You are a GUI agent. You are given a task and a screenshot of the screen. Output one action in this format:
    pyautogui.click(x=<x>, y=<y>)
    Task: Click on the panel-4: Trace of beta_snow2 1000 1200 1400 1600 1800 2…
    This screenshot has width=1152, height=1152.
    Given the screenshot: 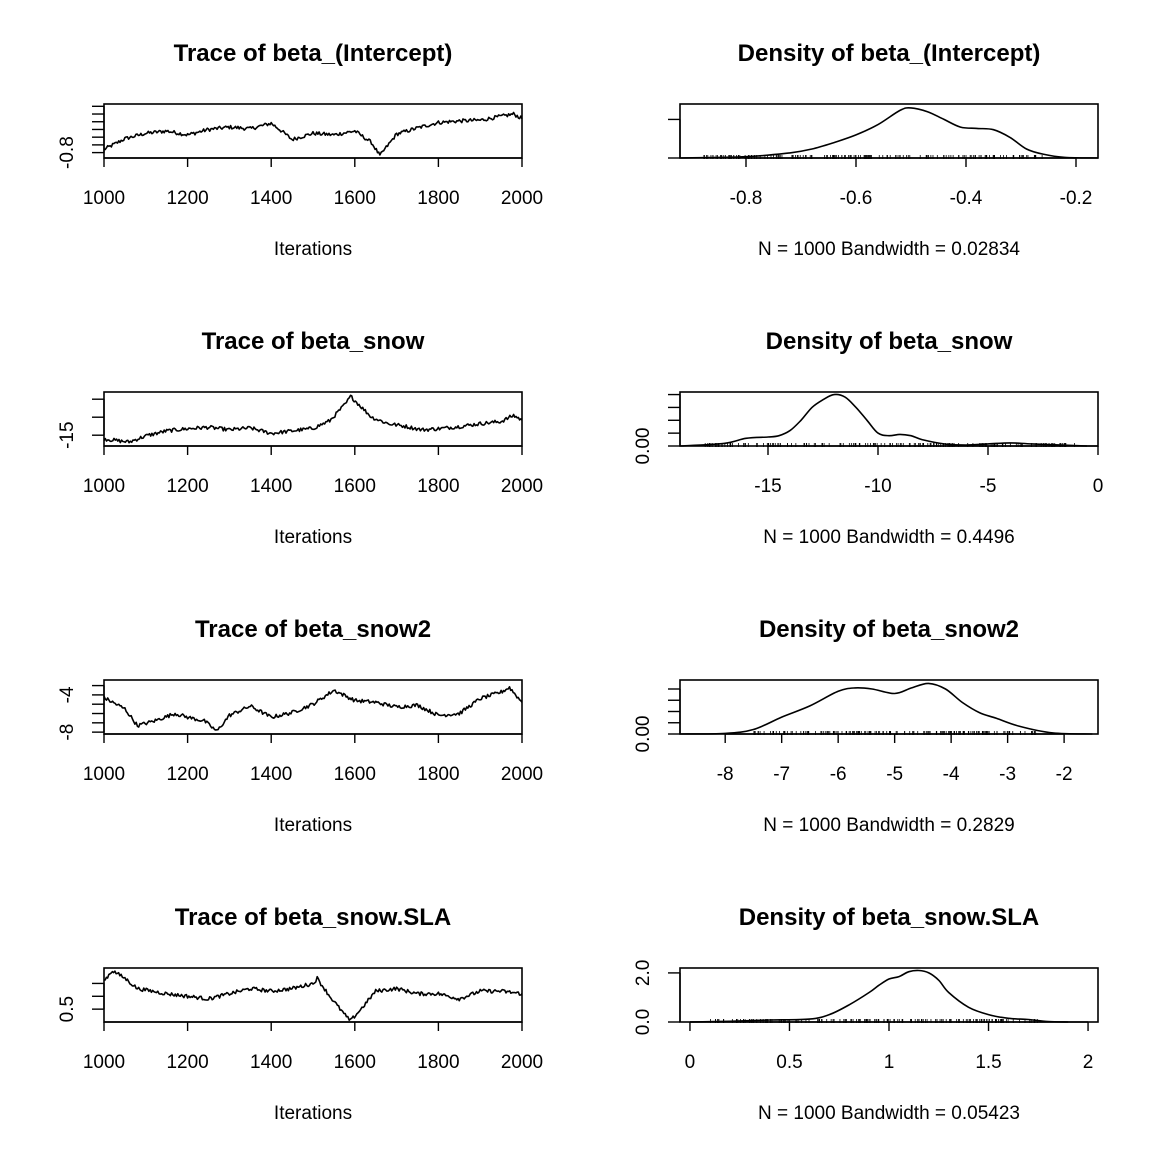 What is the action you would take?
    pyautogui.click(x=300, y=726)
    